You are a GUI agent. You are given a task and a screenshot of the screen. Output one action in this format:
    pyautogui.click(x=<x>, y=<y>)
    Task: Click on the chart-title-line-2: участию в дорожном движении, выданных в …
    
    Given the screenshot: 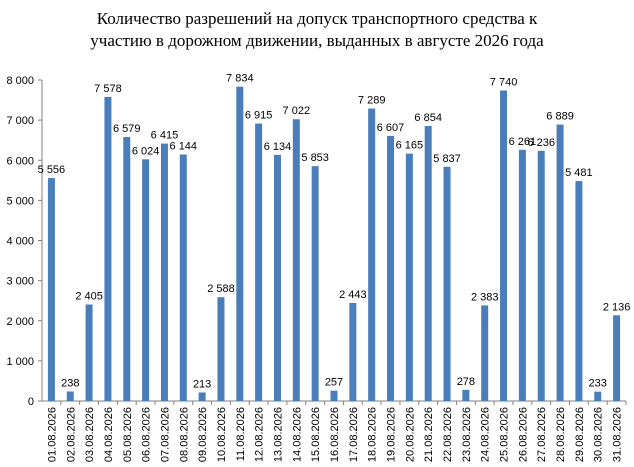 What is the action you would take?
    pyautogui.click(x=317, y=40)
    